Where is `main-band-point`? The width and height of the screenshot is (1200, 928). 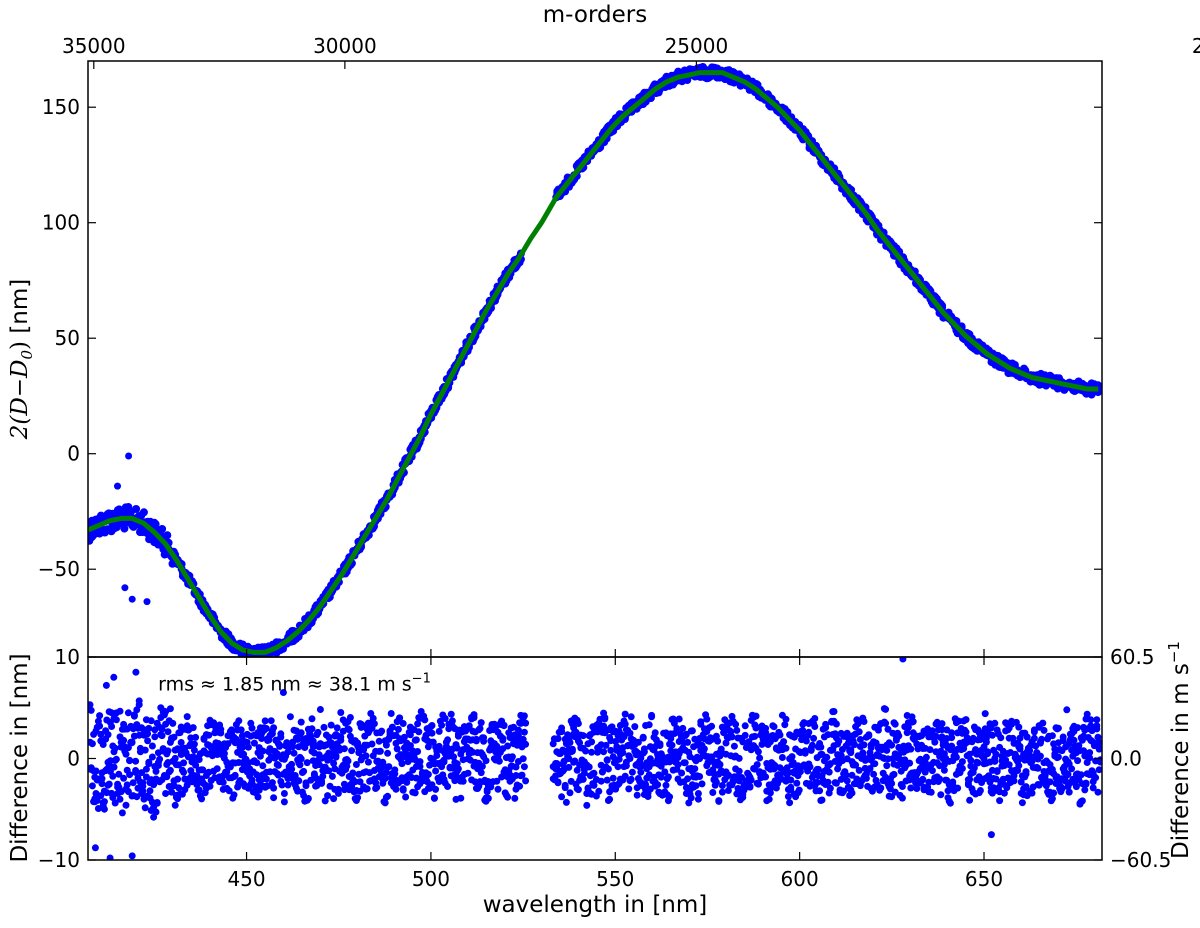 main-band-point is located at coordinates (167, 535).